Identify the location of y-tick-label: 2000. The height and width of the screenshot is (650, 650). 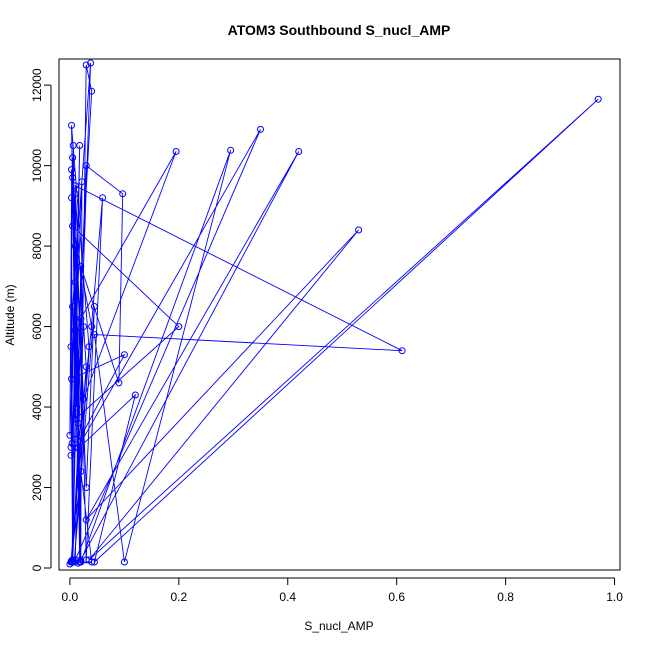
(37, 487).